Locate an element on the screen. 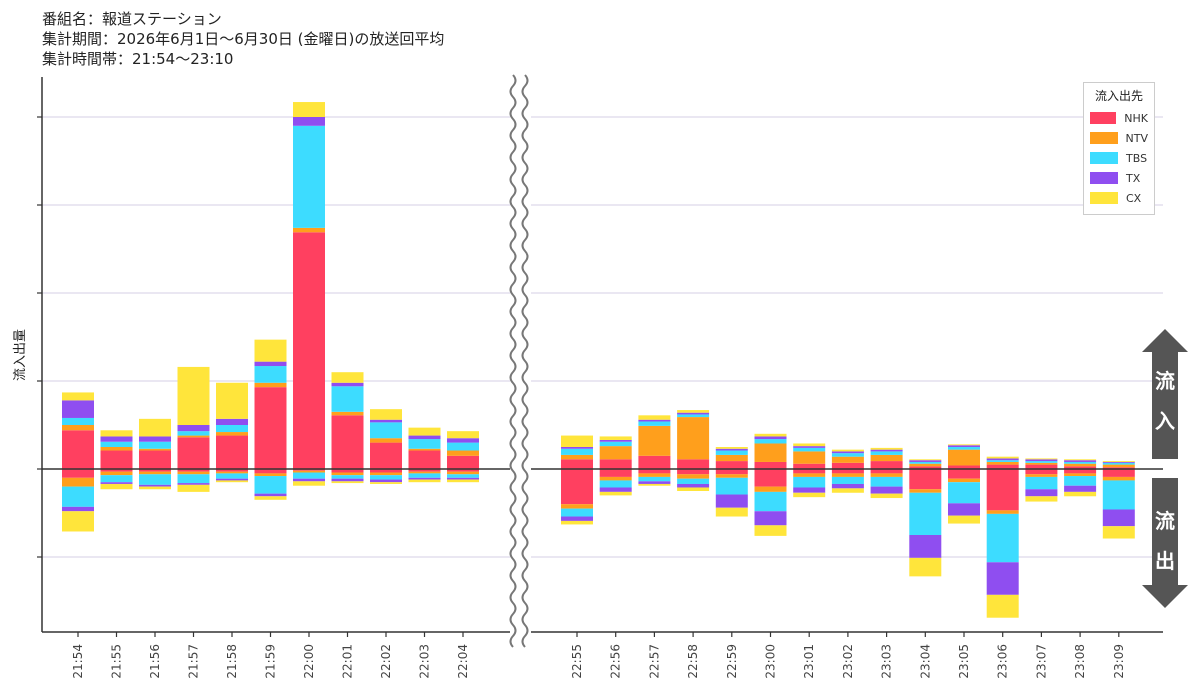  outflow-arrow-label-1: 流 is located at coordinates (1165, 521).